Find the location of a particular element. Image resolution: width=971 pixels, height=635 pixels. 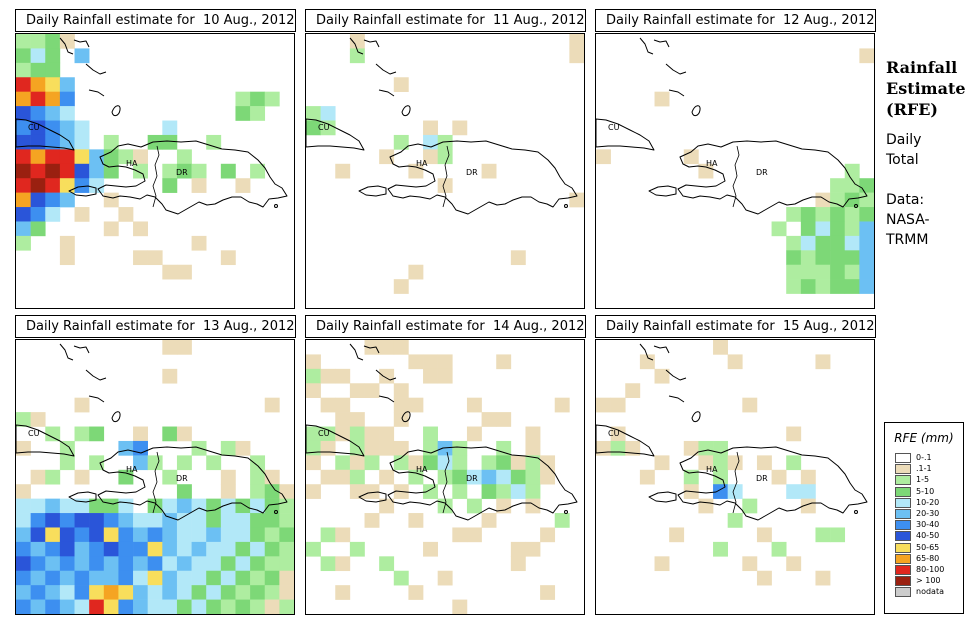

rain-cells is located at coordinates (445, 164).